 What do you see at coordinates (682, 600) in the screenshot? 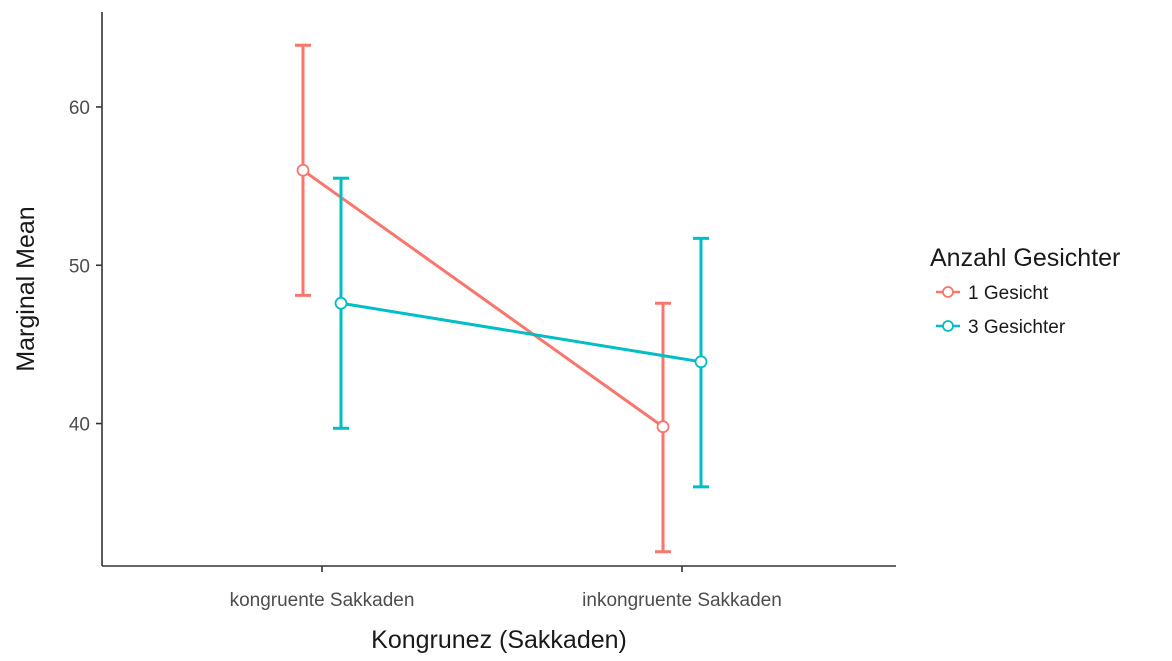
I see `x-tick-label: inkongruente Sakkaden` at bounding box center [682, 600].